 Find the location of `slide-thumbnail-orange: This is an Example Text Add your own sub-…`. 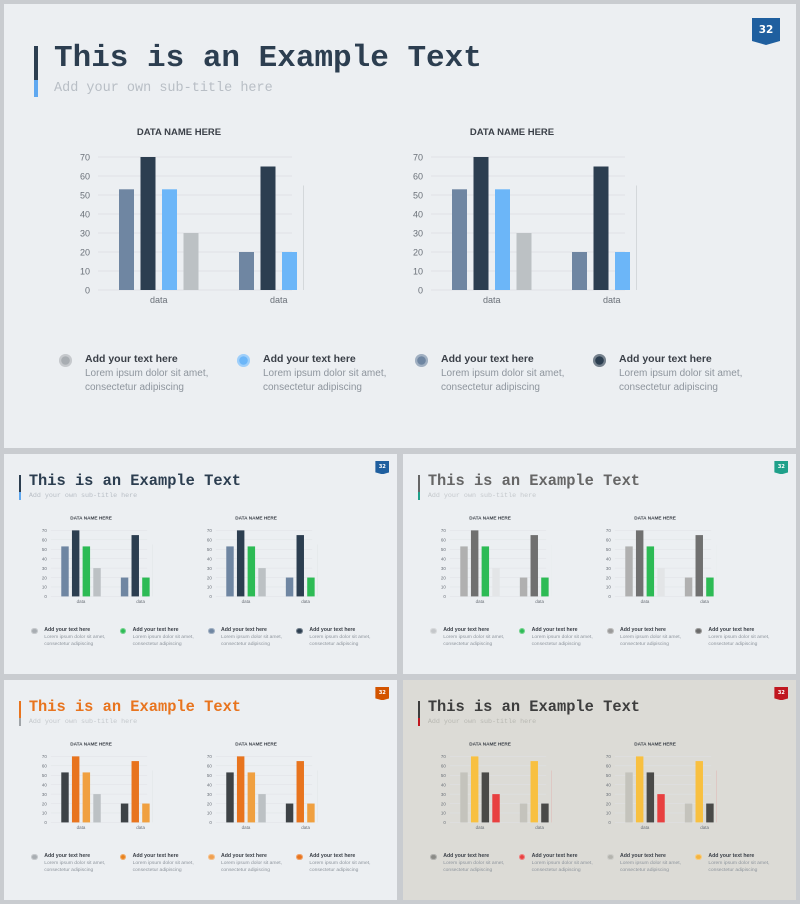

slide-thumbnail-orange: This is an Example Text Add your own sub-… is located at coordinates (200, 790).